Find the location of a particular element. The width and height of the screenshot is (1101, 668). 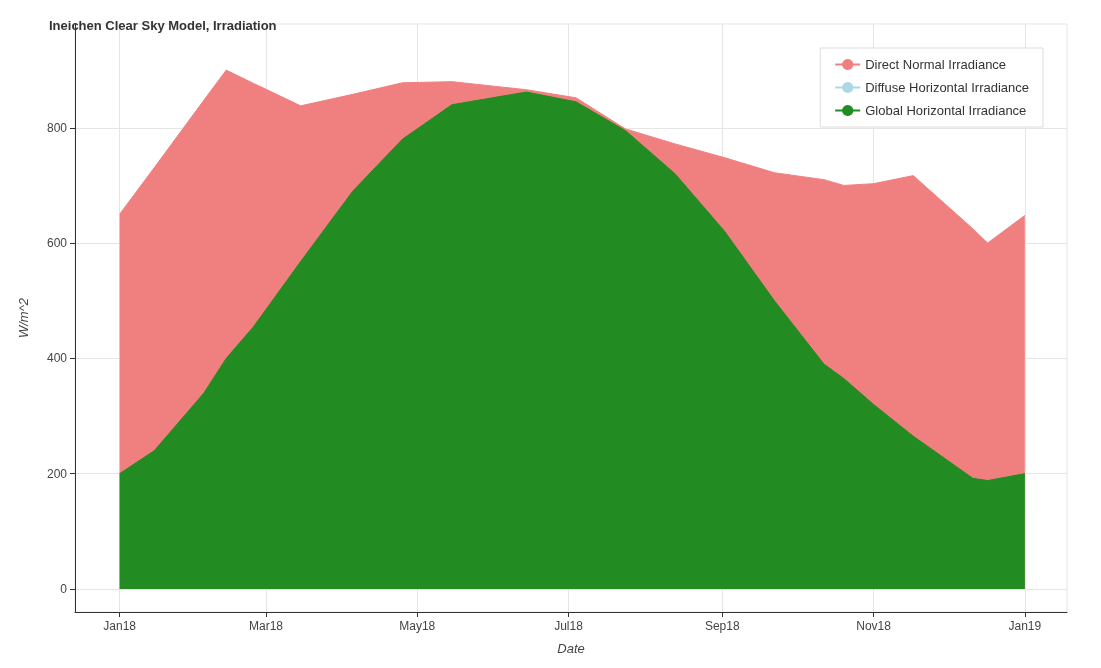

x-tick-label: Jul18 is located at coordinates (569, 626).